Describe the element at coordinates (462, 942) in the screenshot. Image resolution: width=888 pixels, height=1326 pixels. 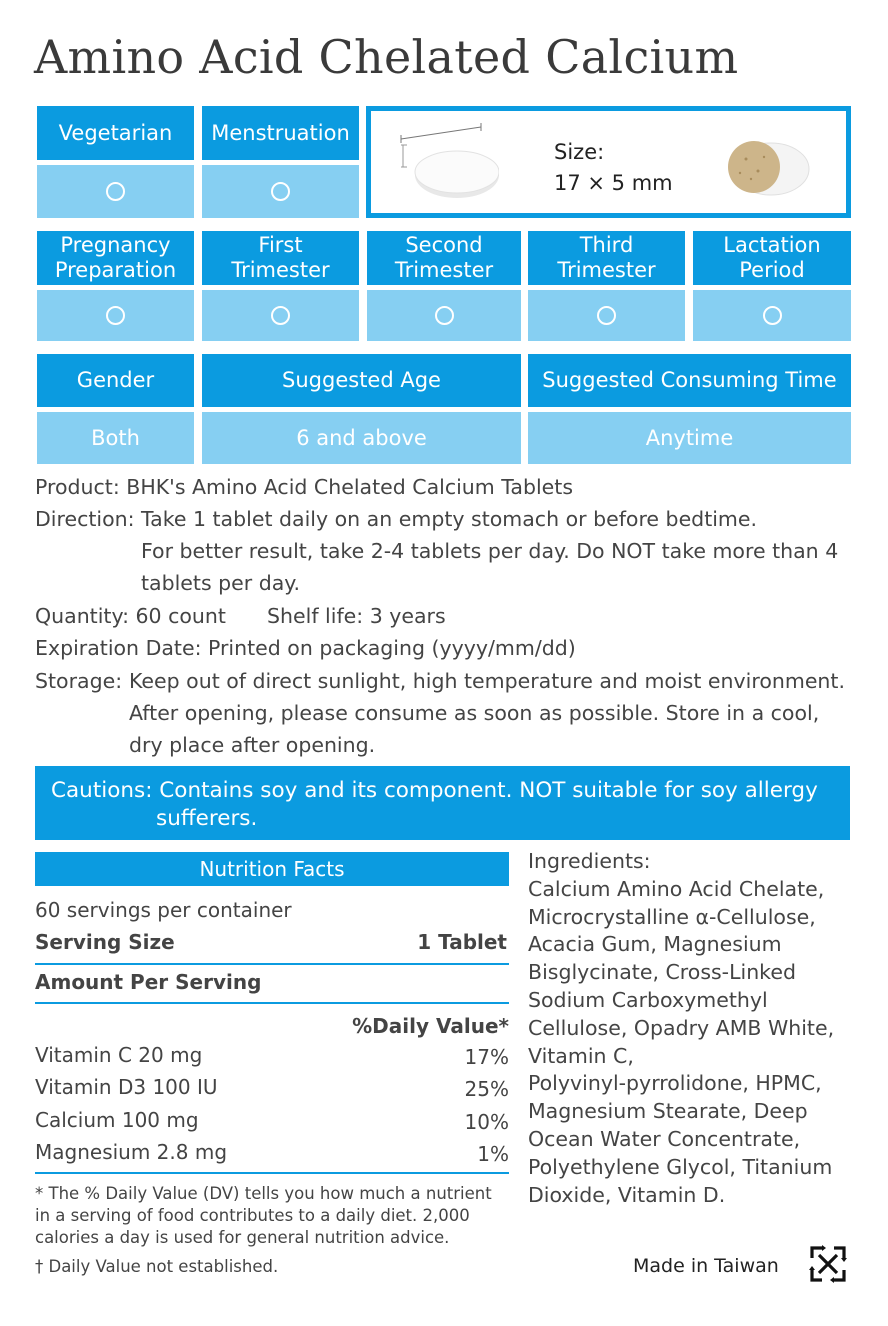
I see `serving-size-value: 1 Tablet` at that location.